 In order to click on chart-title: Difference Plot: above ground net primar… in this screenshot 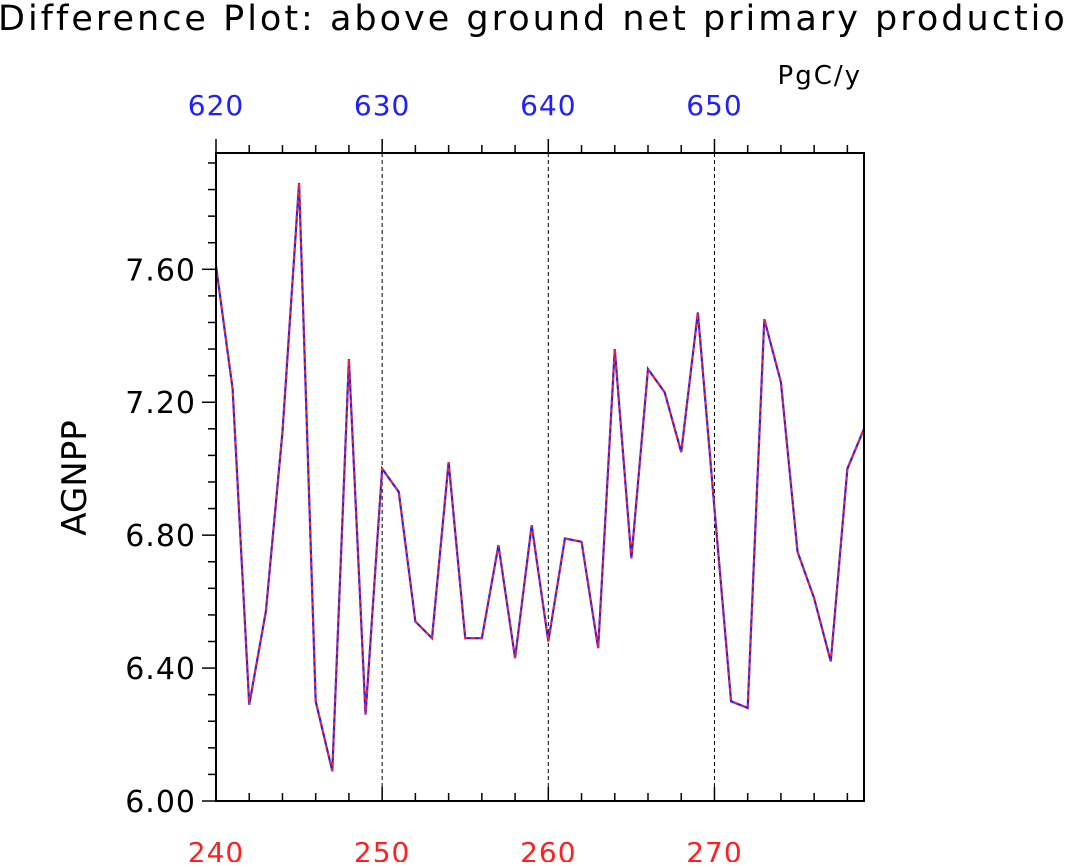, I will do `click(534, 19)`.